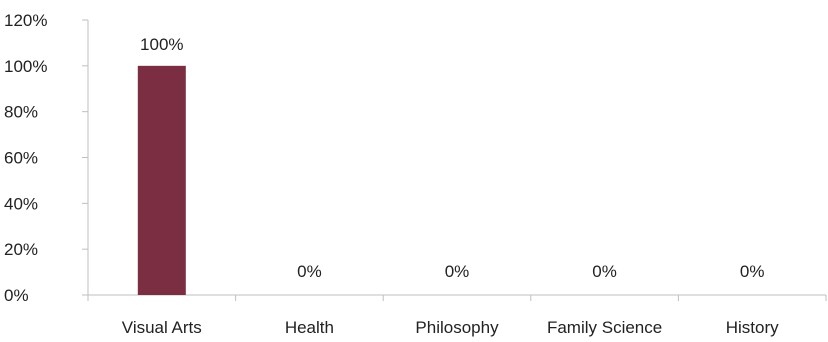  I want to click on y-axis: 0% 20% 40% 60% 80% 100% 120%, so click(46, 158).